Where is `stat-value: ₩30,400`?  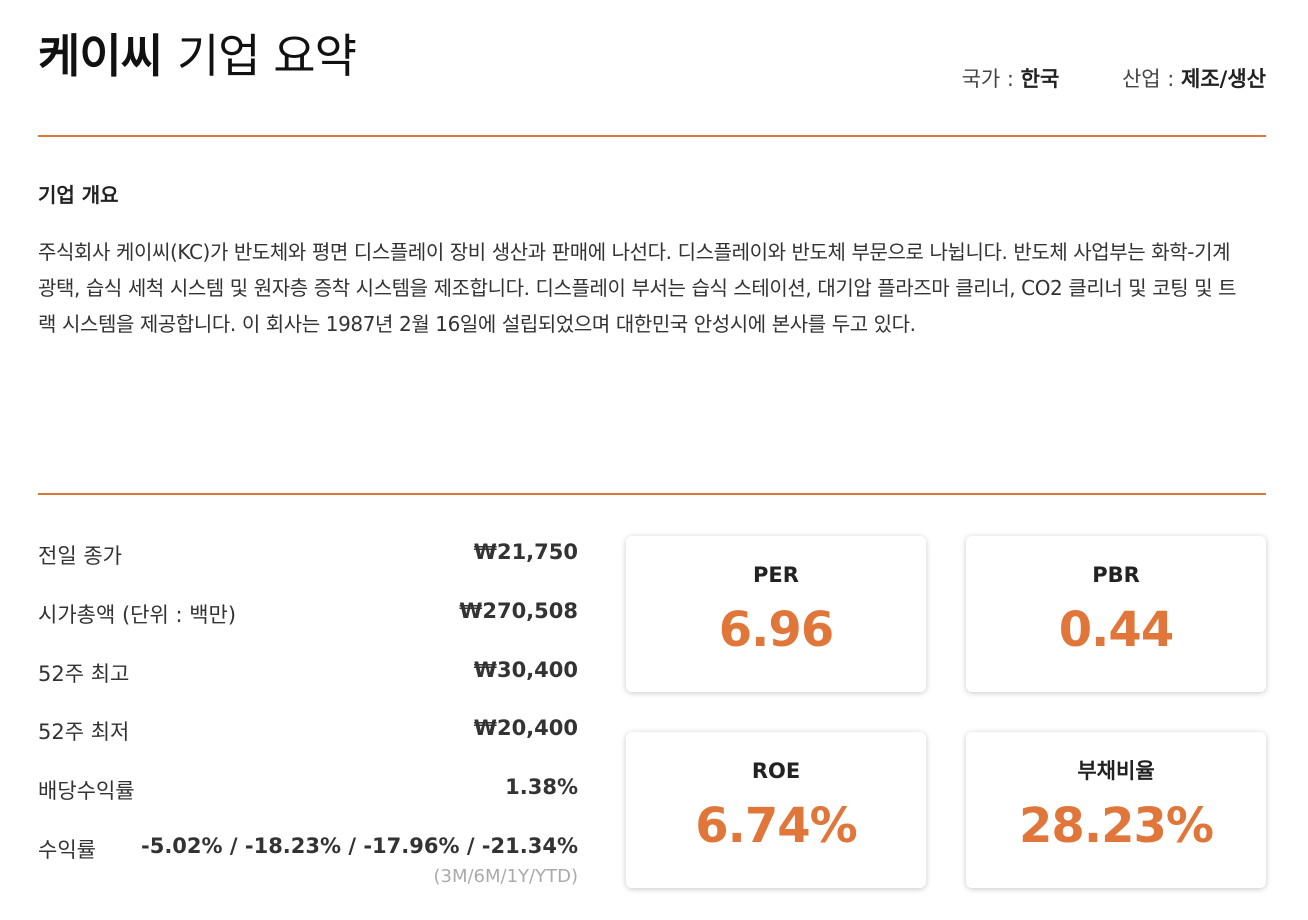 stat-value: ₩30,400 is located at coordinates (525, 669).